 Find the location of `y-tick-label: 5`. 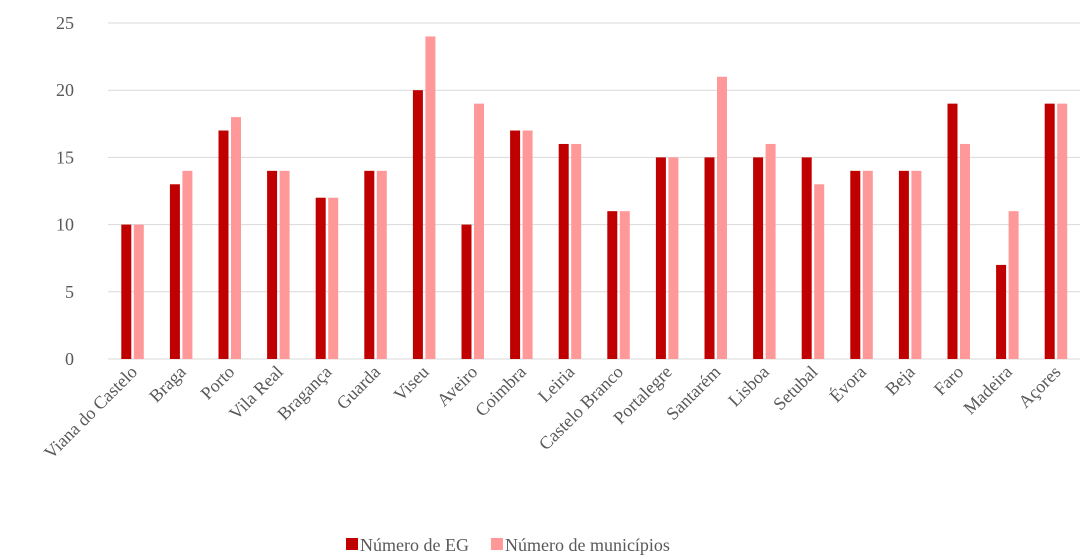

y-tick-label: 5 is located at coordinates (69, 292).